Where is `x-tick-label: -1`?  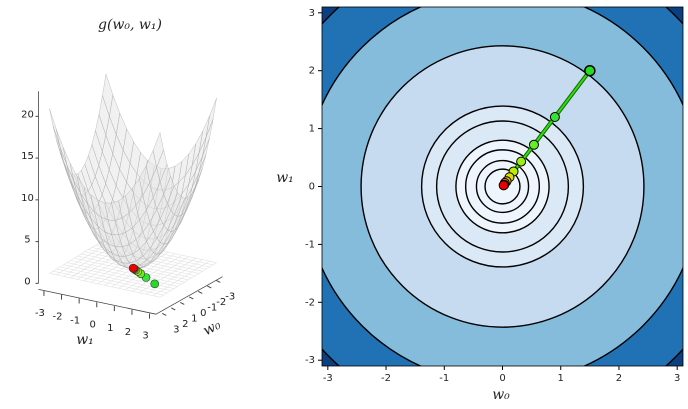 x-tick-label: -1 is located at coordinates (444, 378).